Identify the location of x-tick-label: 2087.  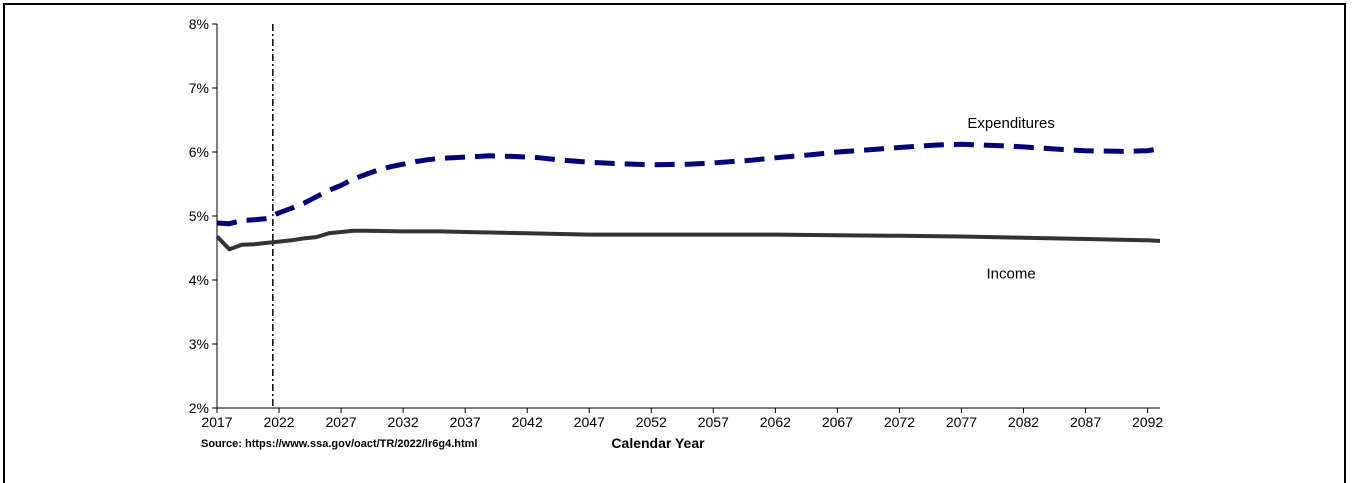
(1085, 422).